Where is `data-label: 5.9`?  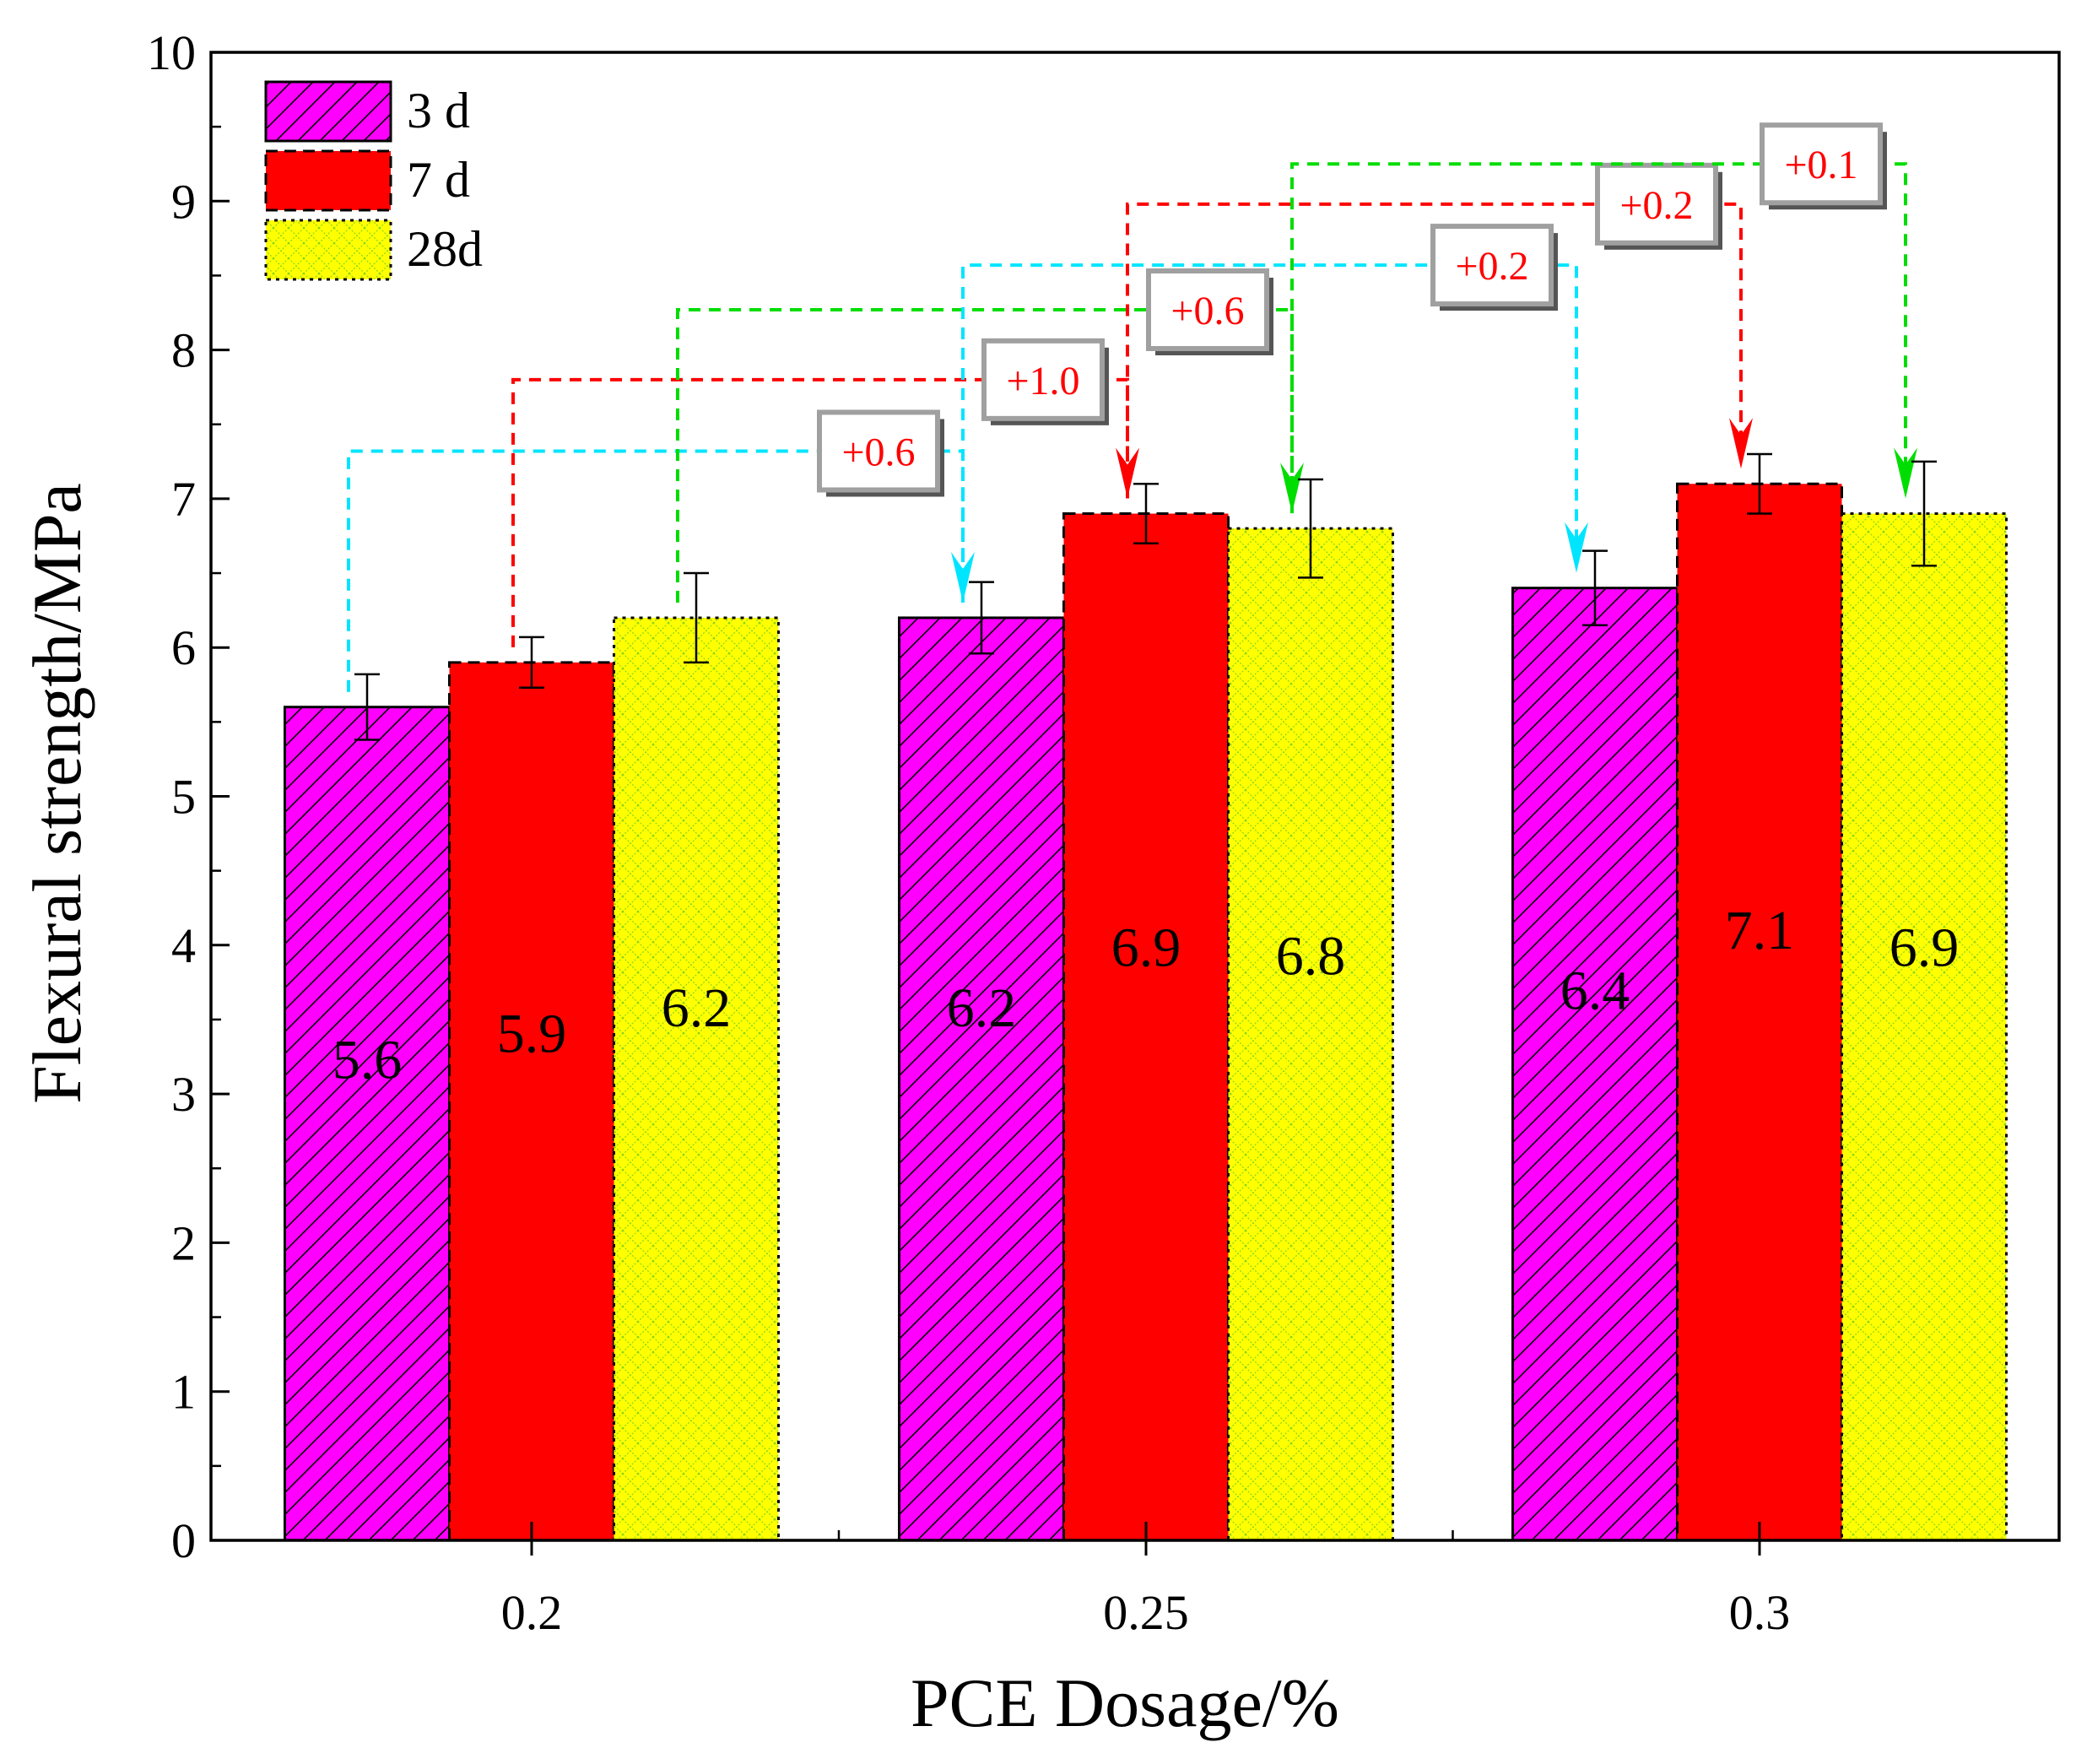
data-label: 5.9 is located at coordinates (532, 1034).